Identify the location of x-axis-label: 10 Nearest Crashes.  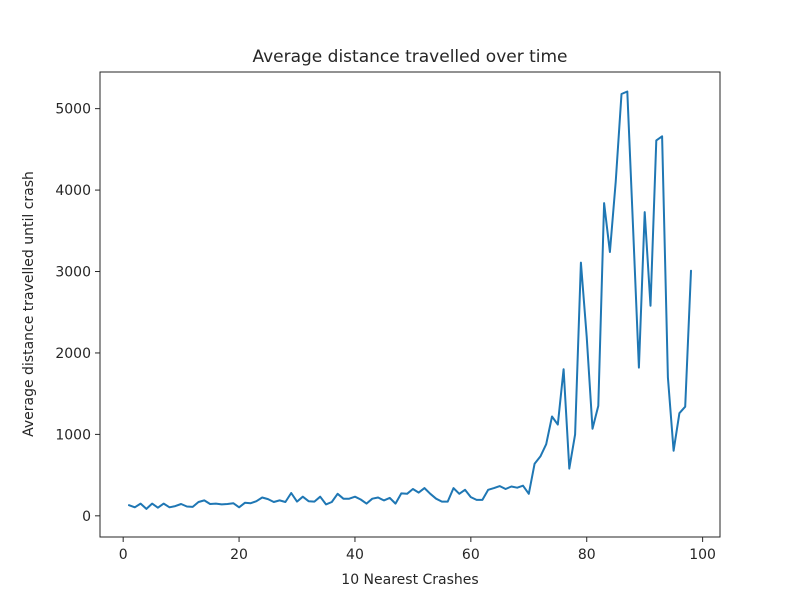
(409, 580).